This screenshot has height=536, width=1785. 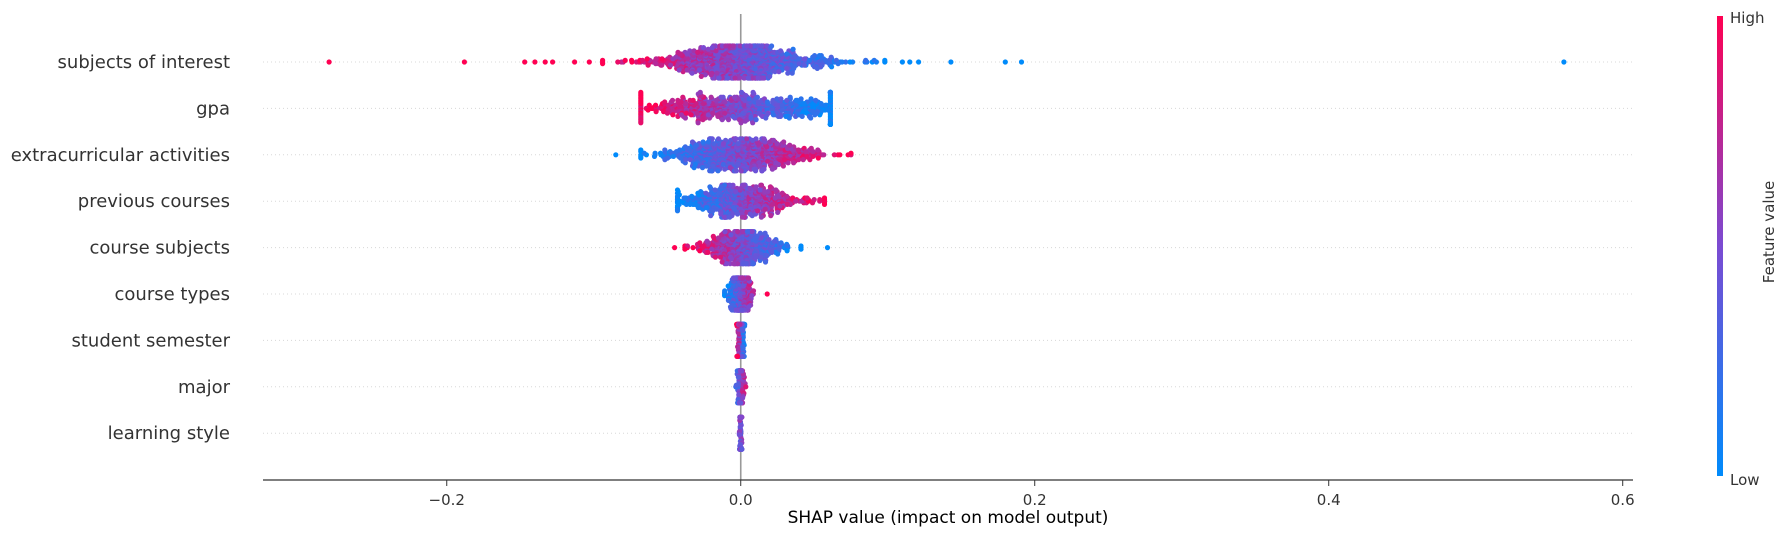 I want to click on feature-label: learning style, so click(x=169, y=433).